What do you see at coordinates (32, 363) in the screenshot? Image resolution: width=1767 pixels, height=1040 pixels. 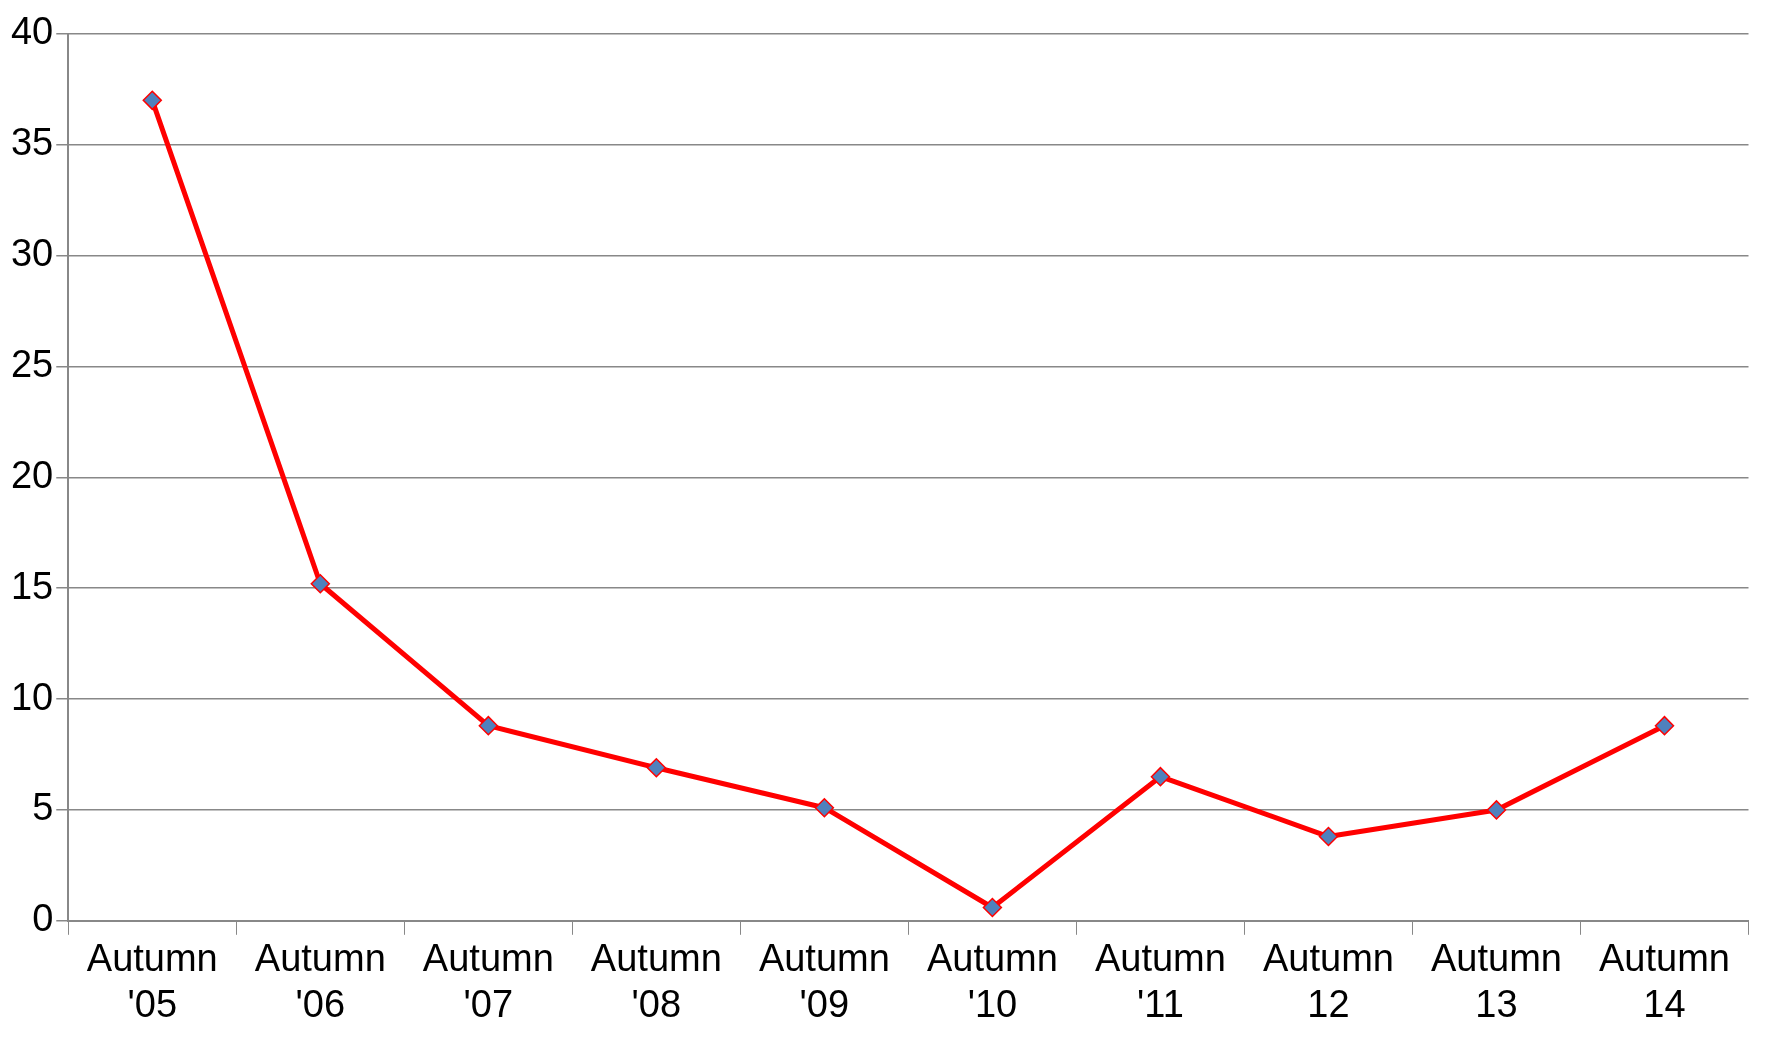 I see `y-tick-label: 25` at bounding box center [32, 363].